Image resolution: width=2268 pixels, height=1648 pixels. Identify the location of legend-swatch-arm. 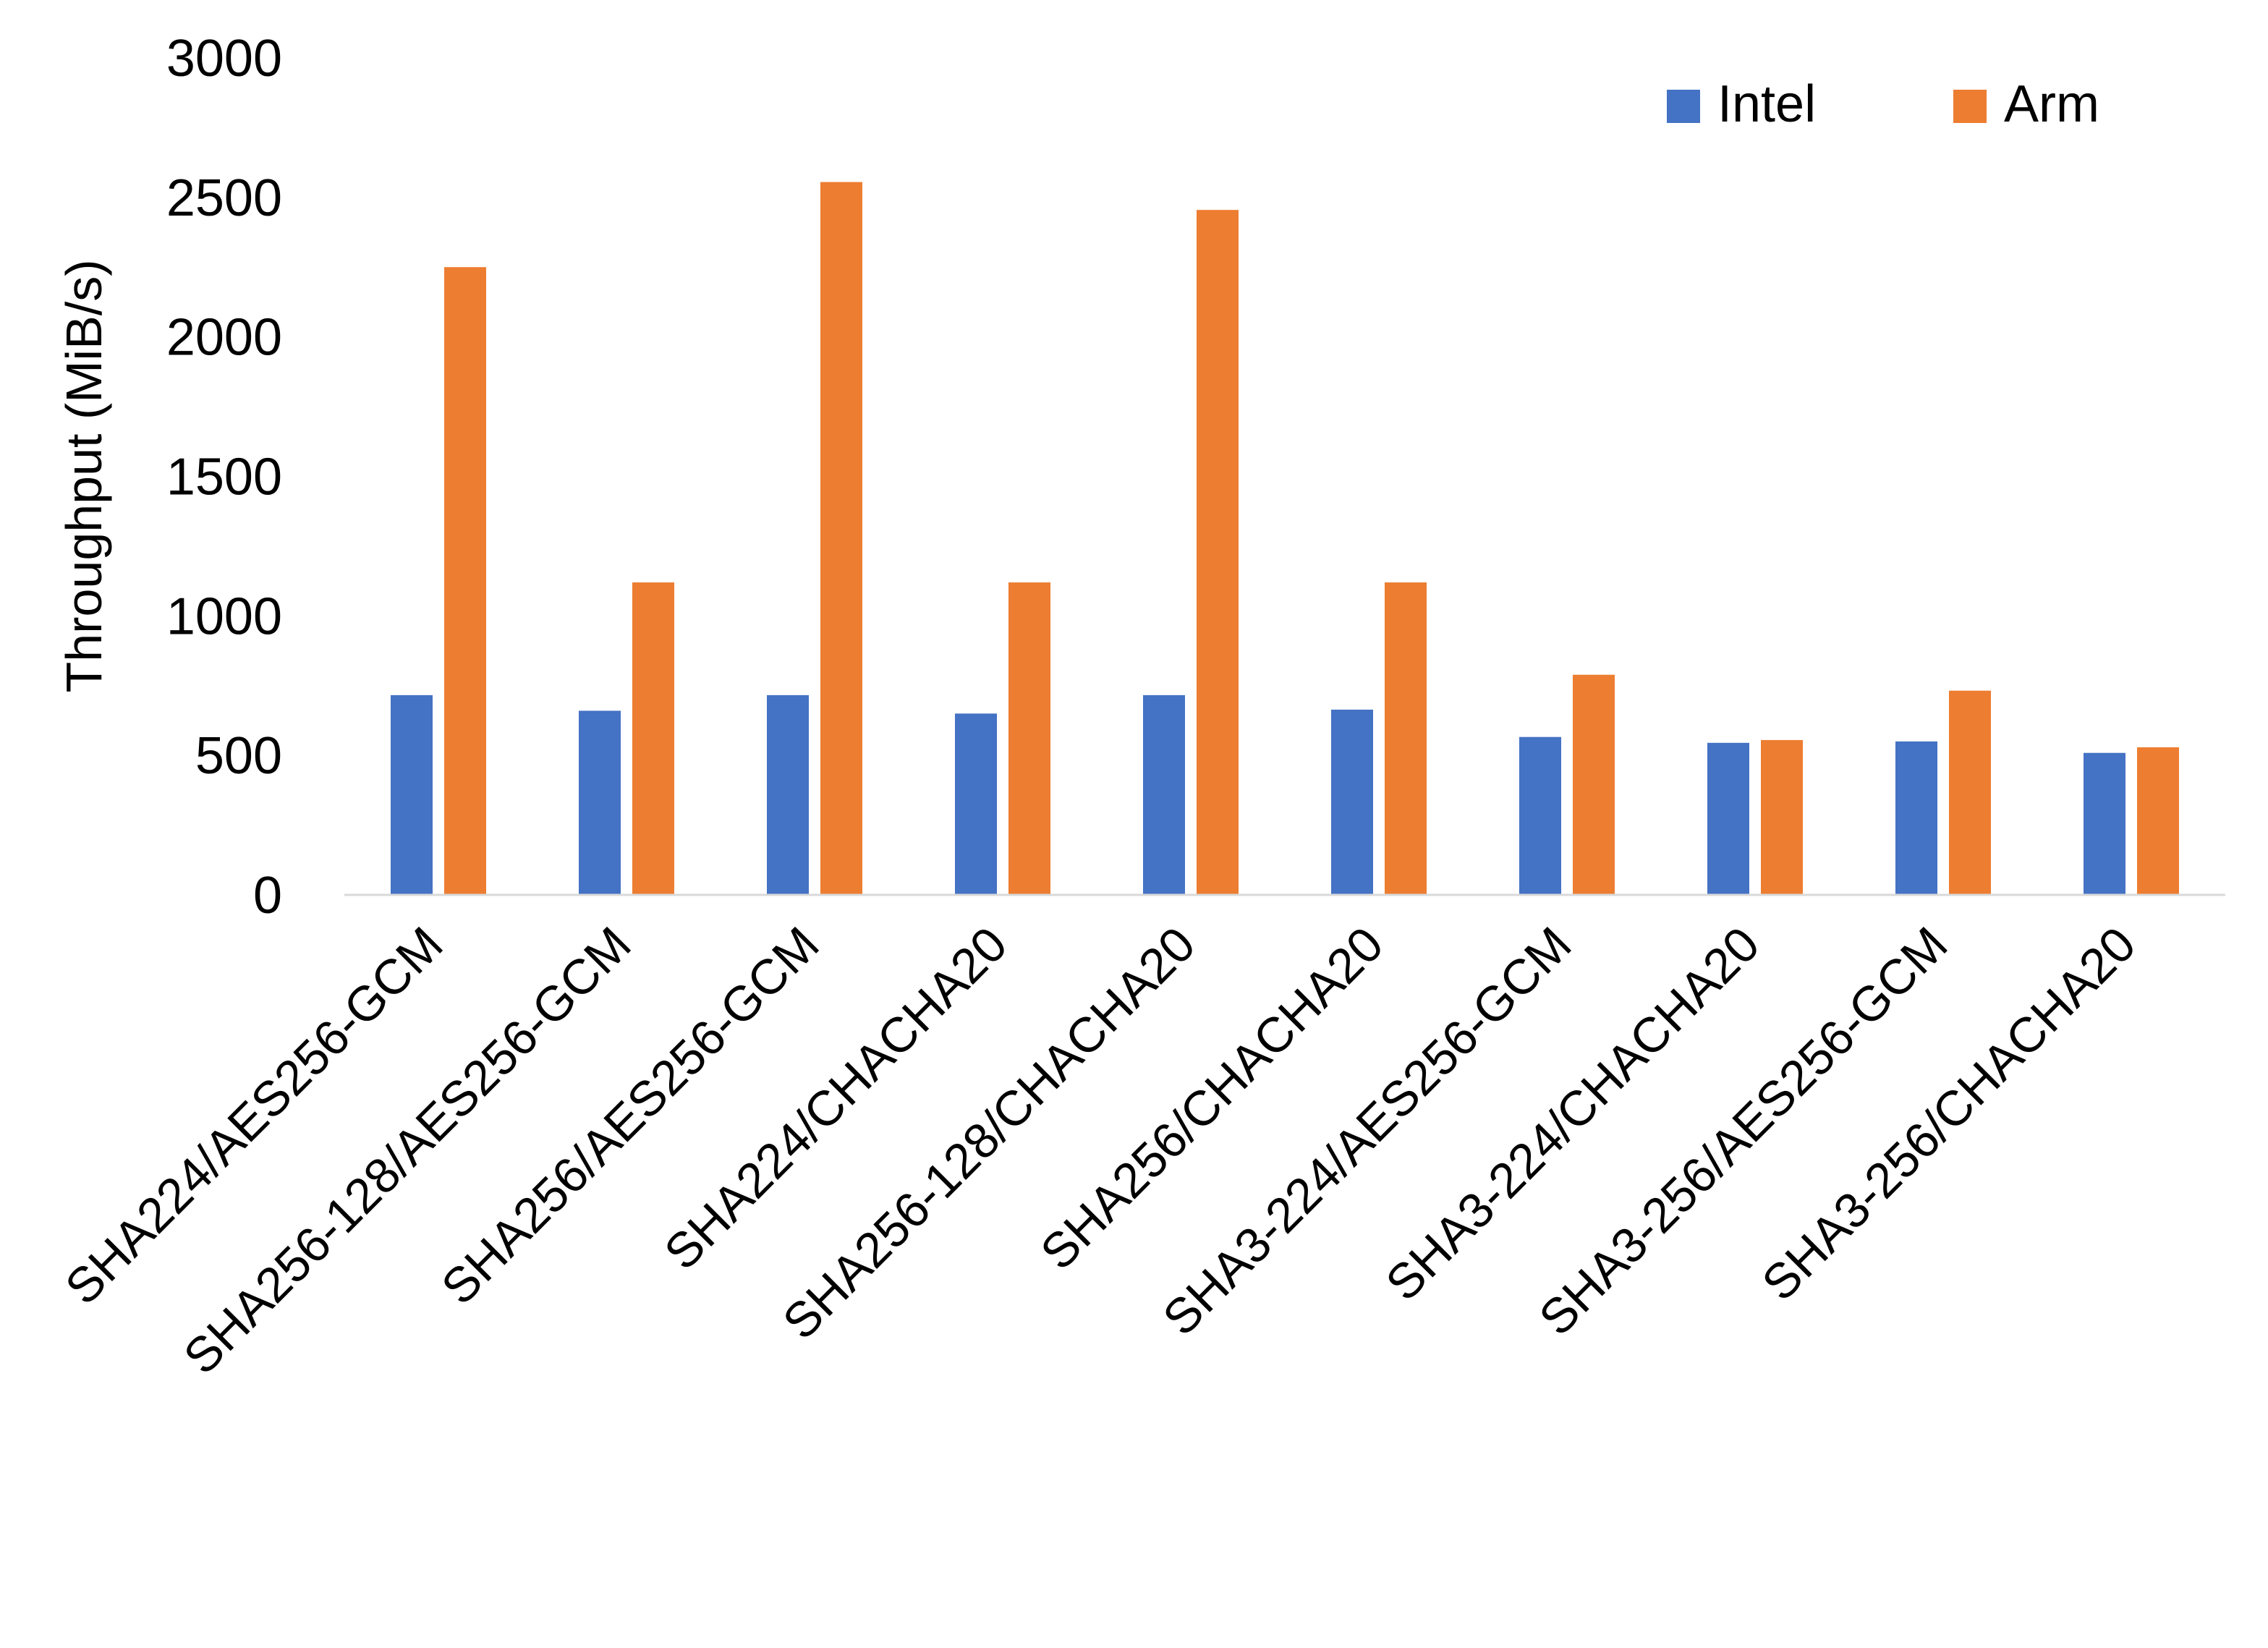
(1970, 106).